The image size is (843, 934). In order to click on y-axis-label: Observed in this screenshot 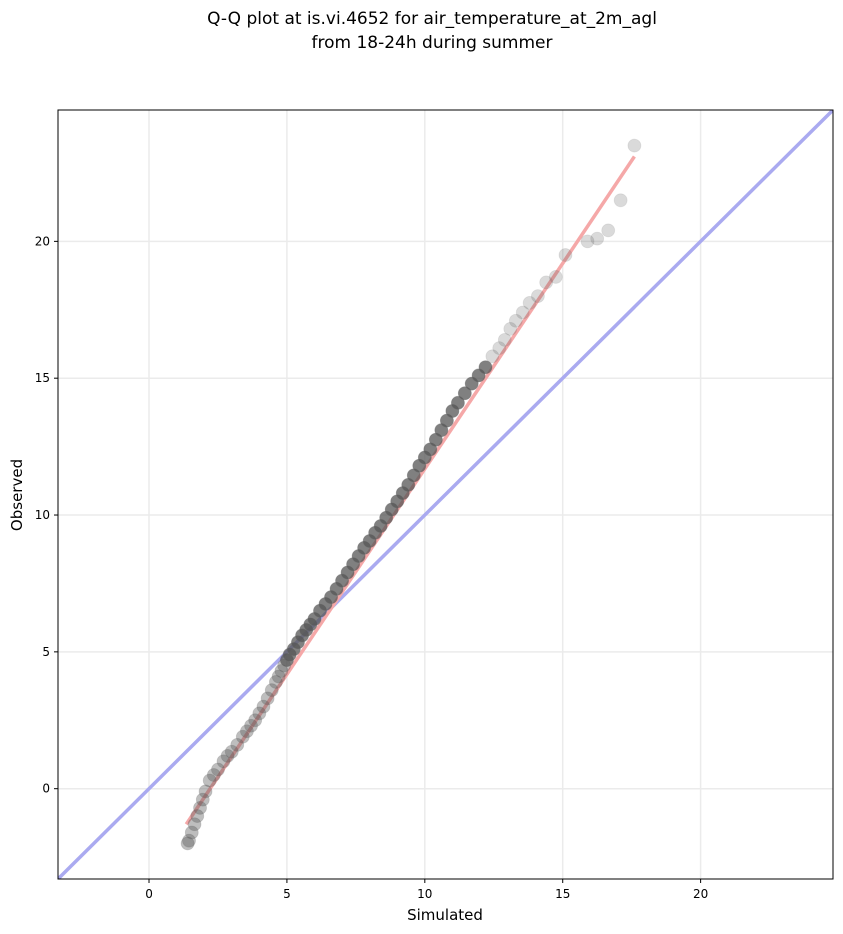, I will do `click(17, 495)`.